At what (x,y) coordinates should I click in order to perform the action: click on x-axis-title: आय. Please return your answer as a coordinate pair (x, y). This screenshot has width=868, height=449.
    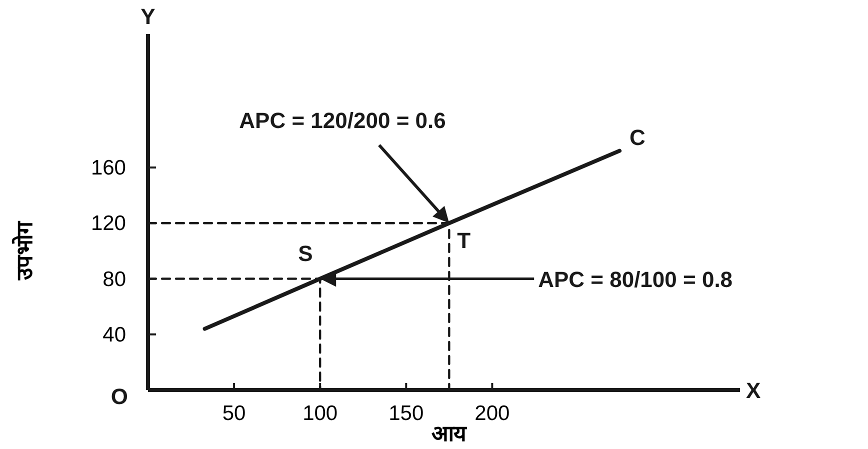
    Looking at the image, I should click on (450, 433).